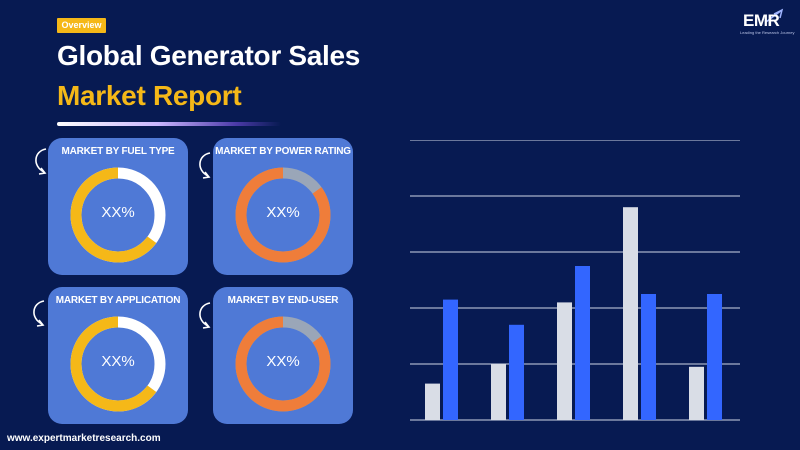 The height and width of the screenshot is (450, 800). Describe the element at coordinates (169, 124) in the screenshot. I see `title-underline` at that location.